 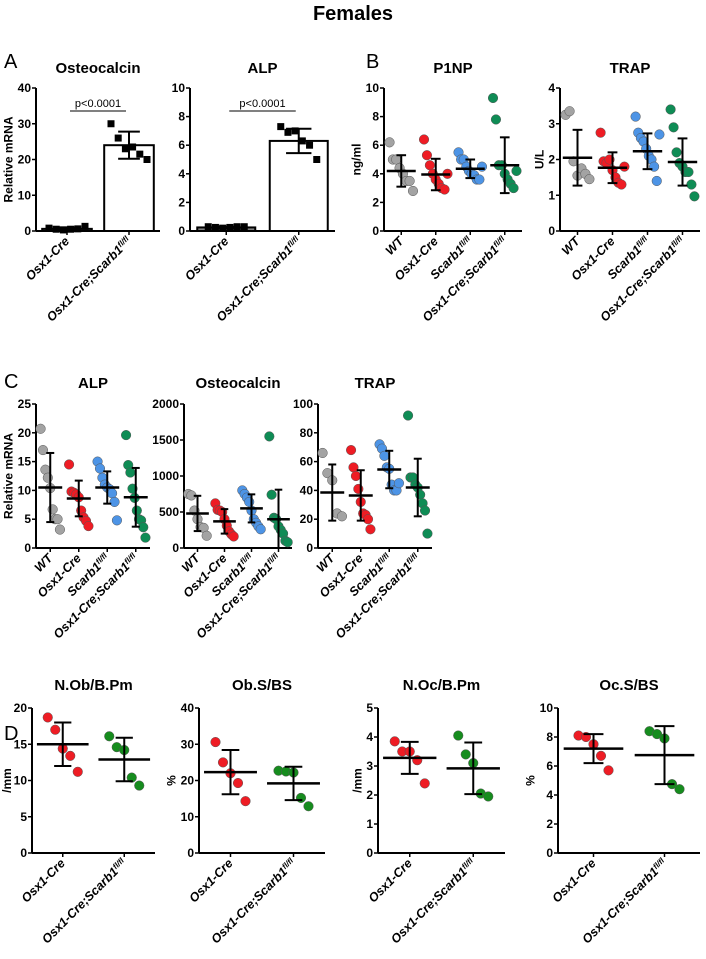 I want to click on bar, so click(x=298, y=185).